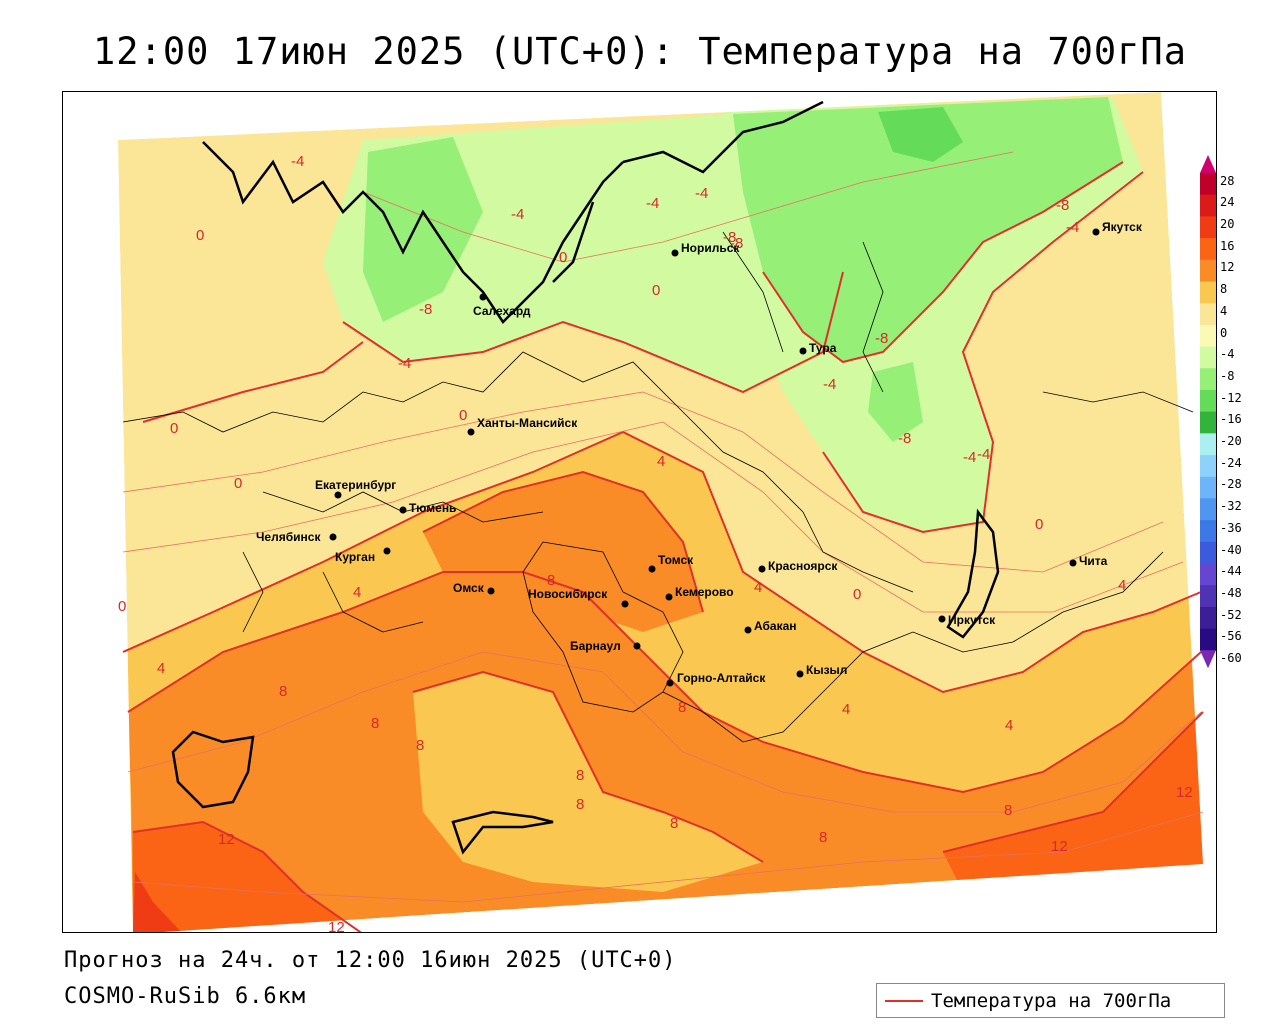  I want to click on city-khanty-mansiysk: Ханты-Мансийск, so click(523, 426).